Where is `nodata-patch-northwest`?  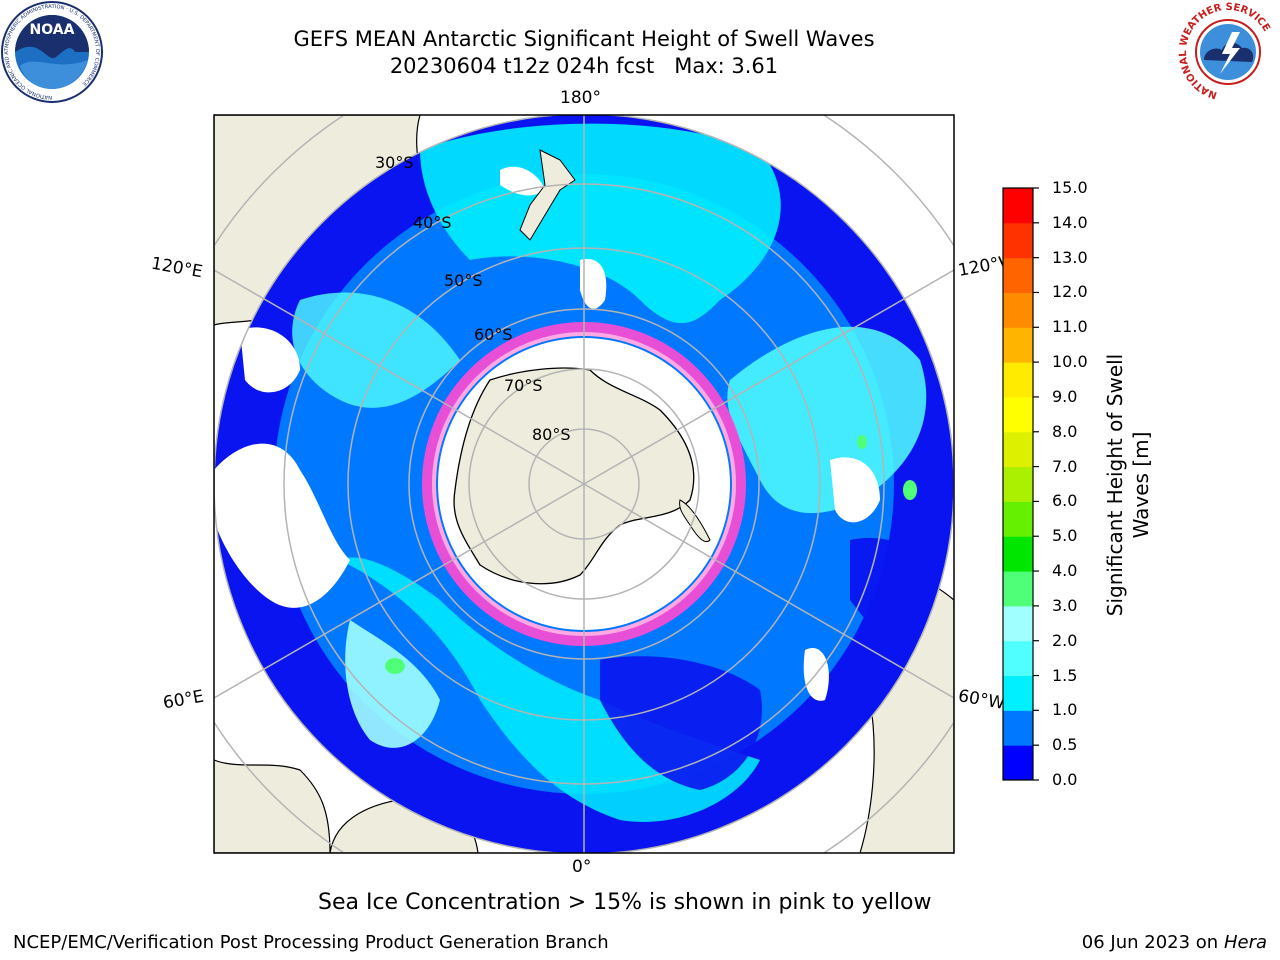
nodata-patch-northwest is located at coordinates (270, 360).